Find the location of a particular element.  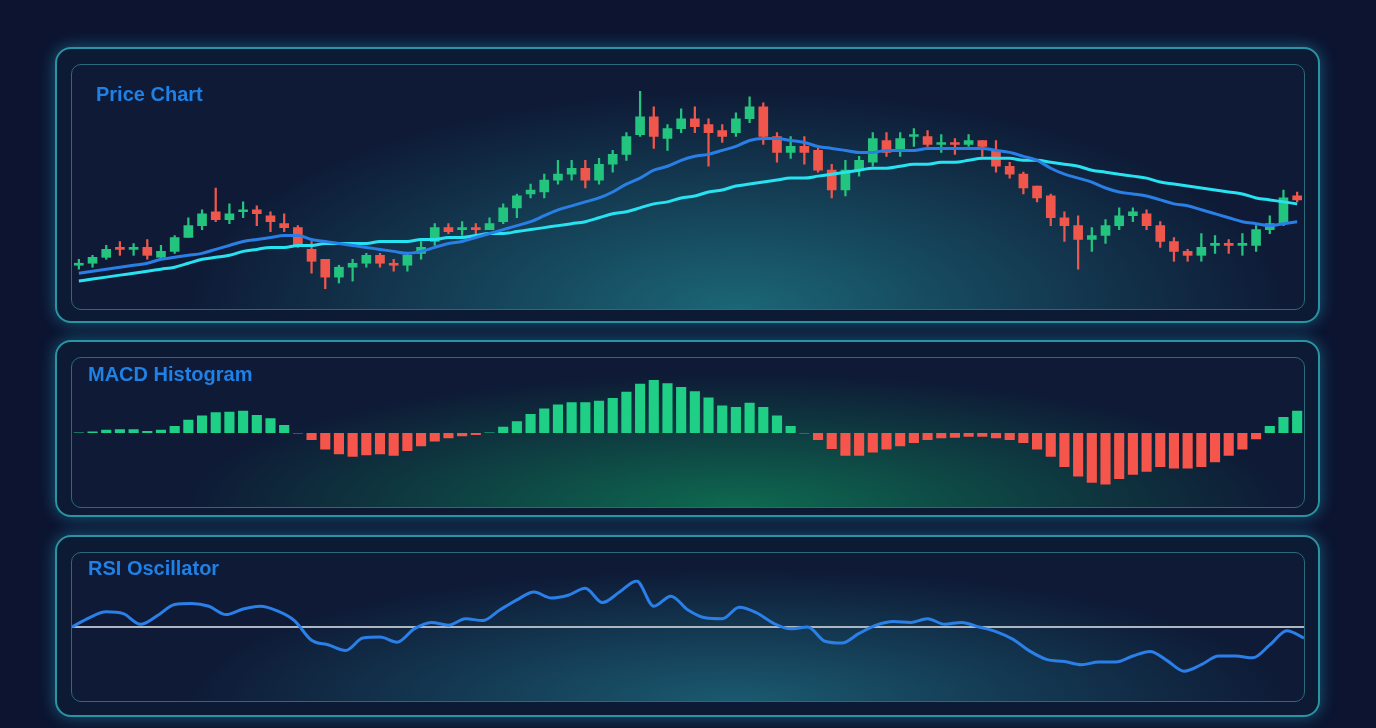

chart-title: RSI Oscillator is located at coordinates (154, 568).